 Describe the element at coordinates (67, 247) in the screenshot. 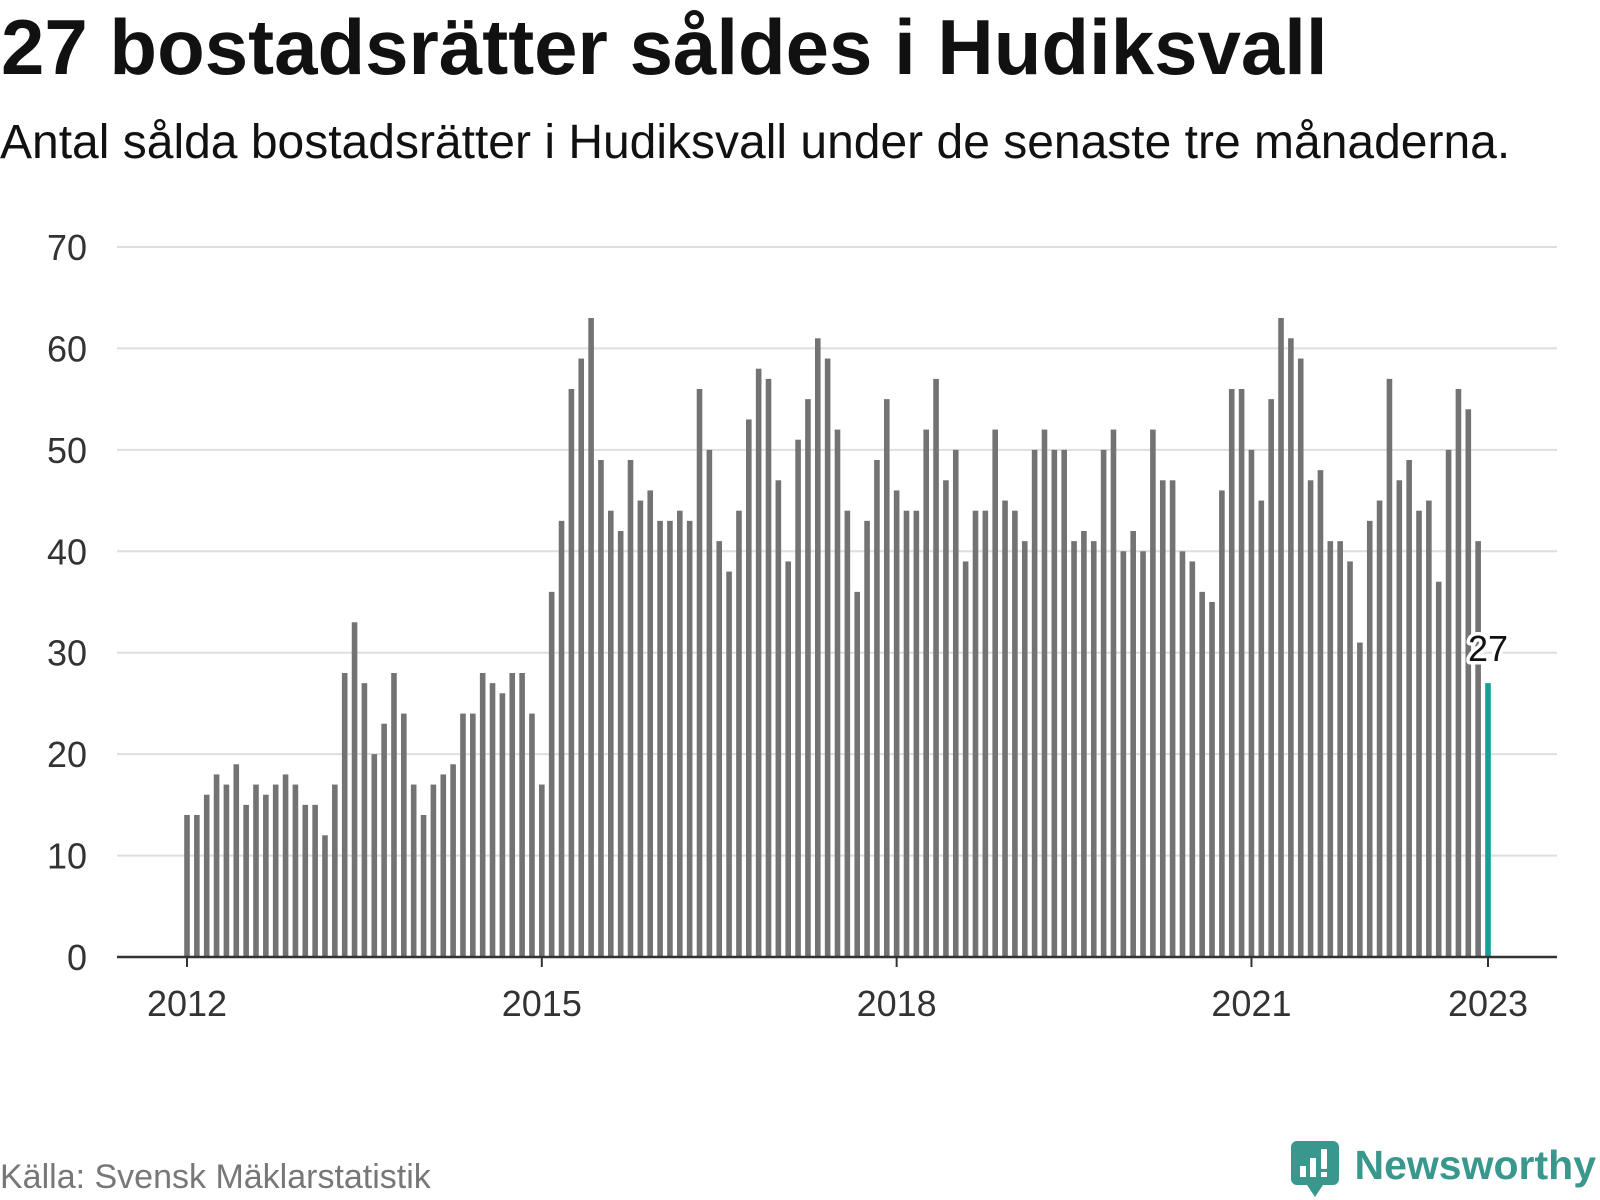

I see `y-tick-label: 70` at that location.